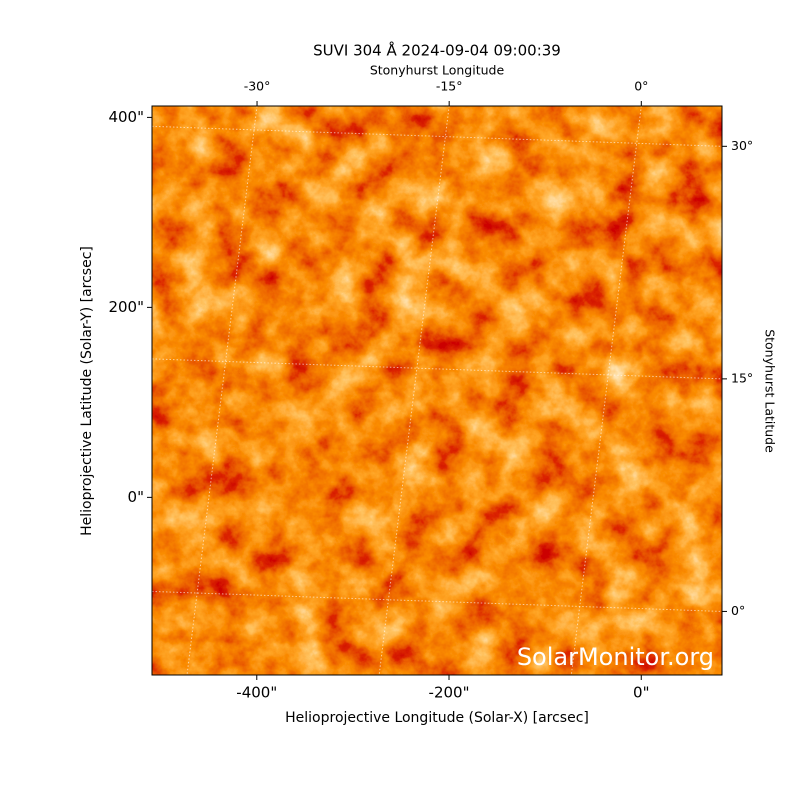  Describe the element at coordinates (641, 693) in the screenshot. I see `x-tick-label: 0"` at that location.